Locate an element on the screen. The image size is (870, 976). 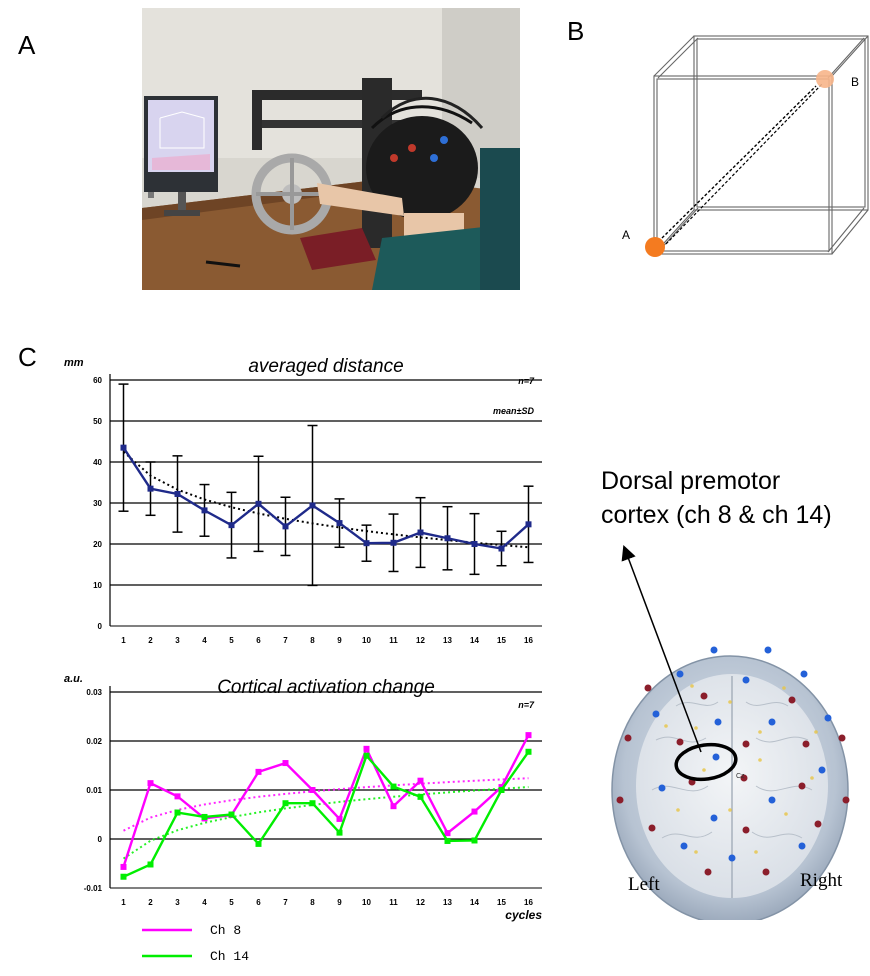
point-b-marker is located at coordinates (825, 79).